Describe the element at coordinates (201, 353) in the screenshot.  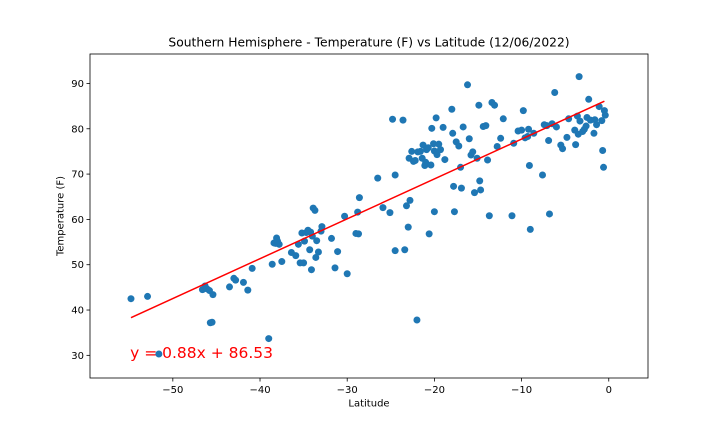
I see `regression-equation-label: y = 0.88x + 86.53` at that location.